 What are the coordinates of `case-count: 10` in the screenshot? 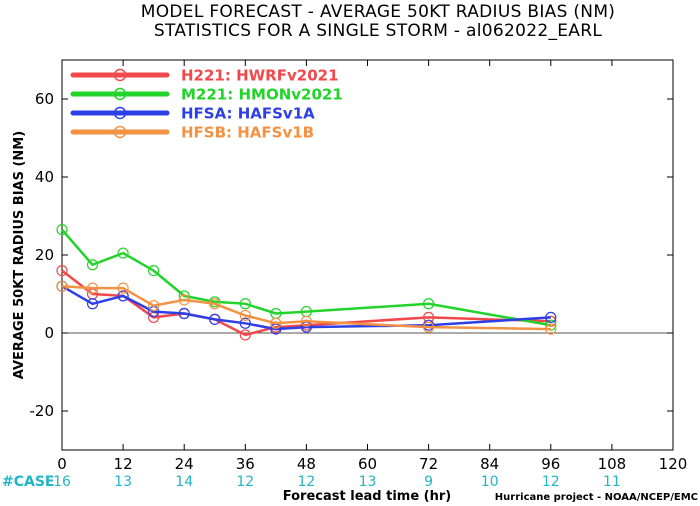 It's located at (490, 482).